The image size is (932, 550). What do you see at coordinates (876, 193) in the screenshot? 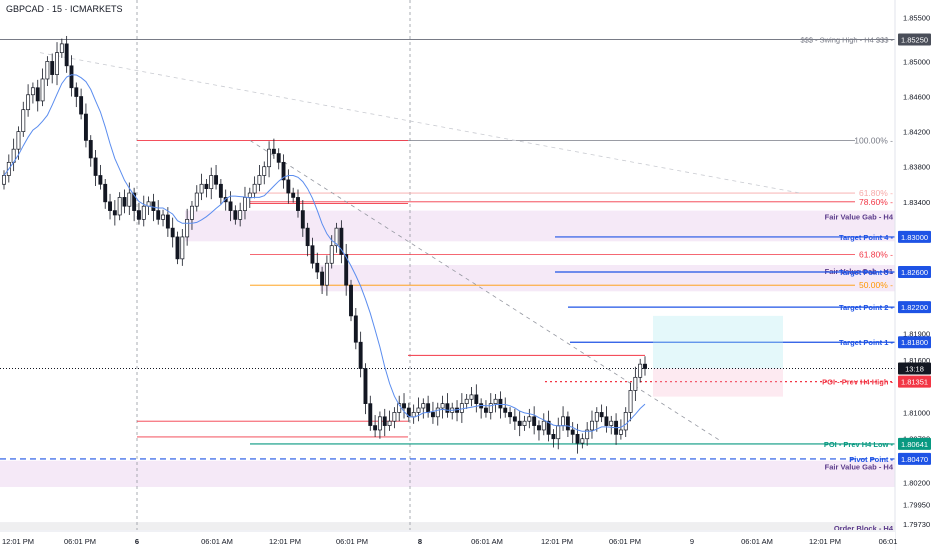
I see `fib-label-1: 61.80% -` at bounding box center [876, 193].